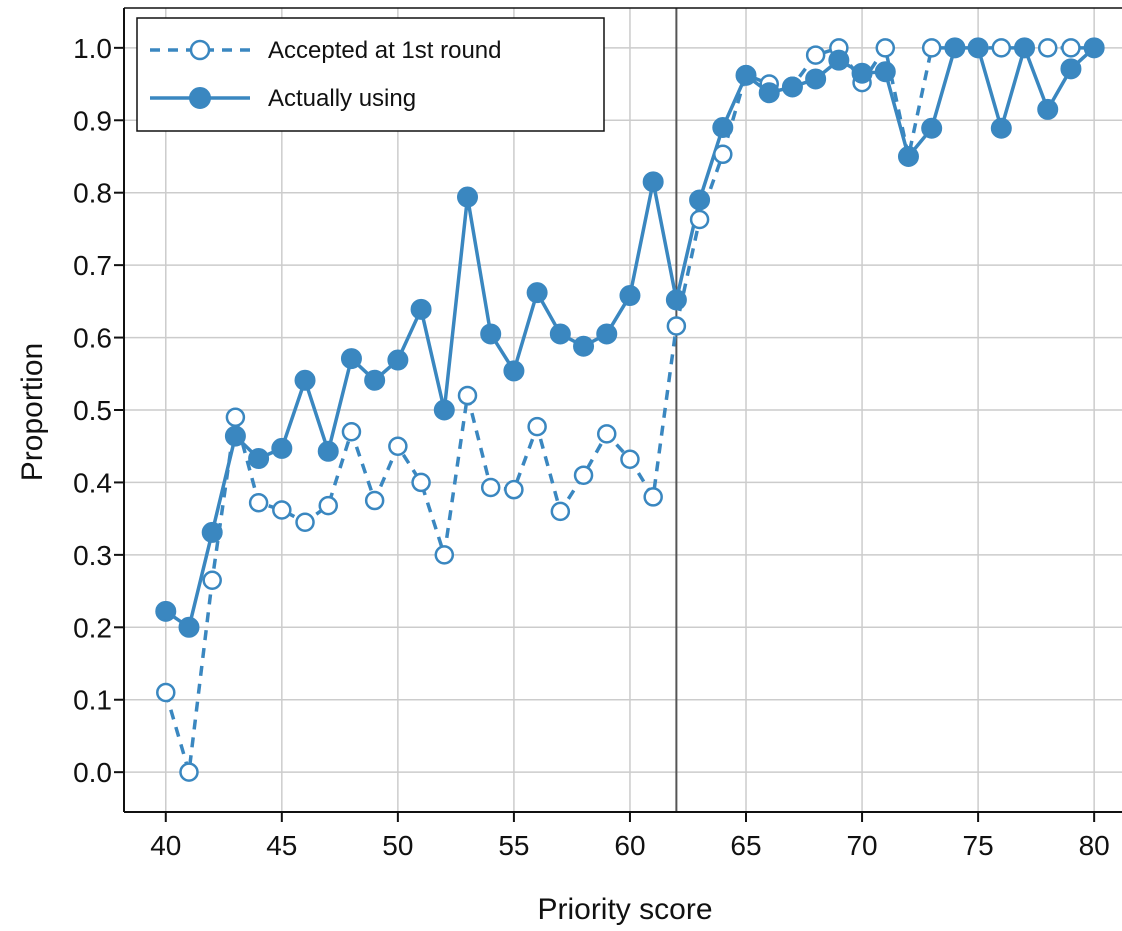  I want to click on y-tick-label-0-7: 0.7, so click(92, 265).